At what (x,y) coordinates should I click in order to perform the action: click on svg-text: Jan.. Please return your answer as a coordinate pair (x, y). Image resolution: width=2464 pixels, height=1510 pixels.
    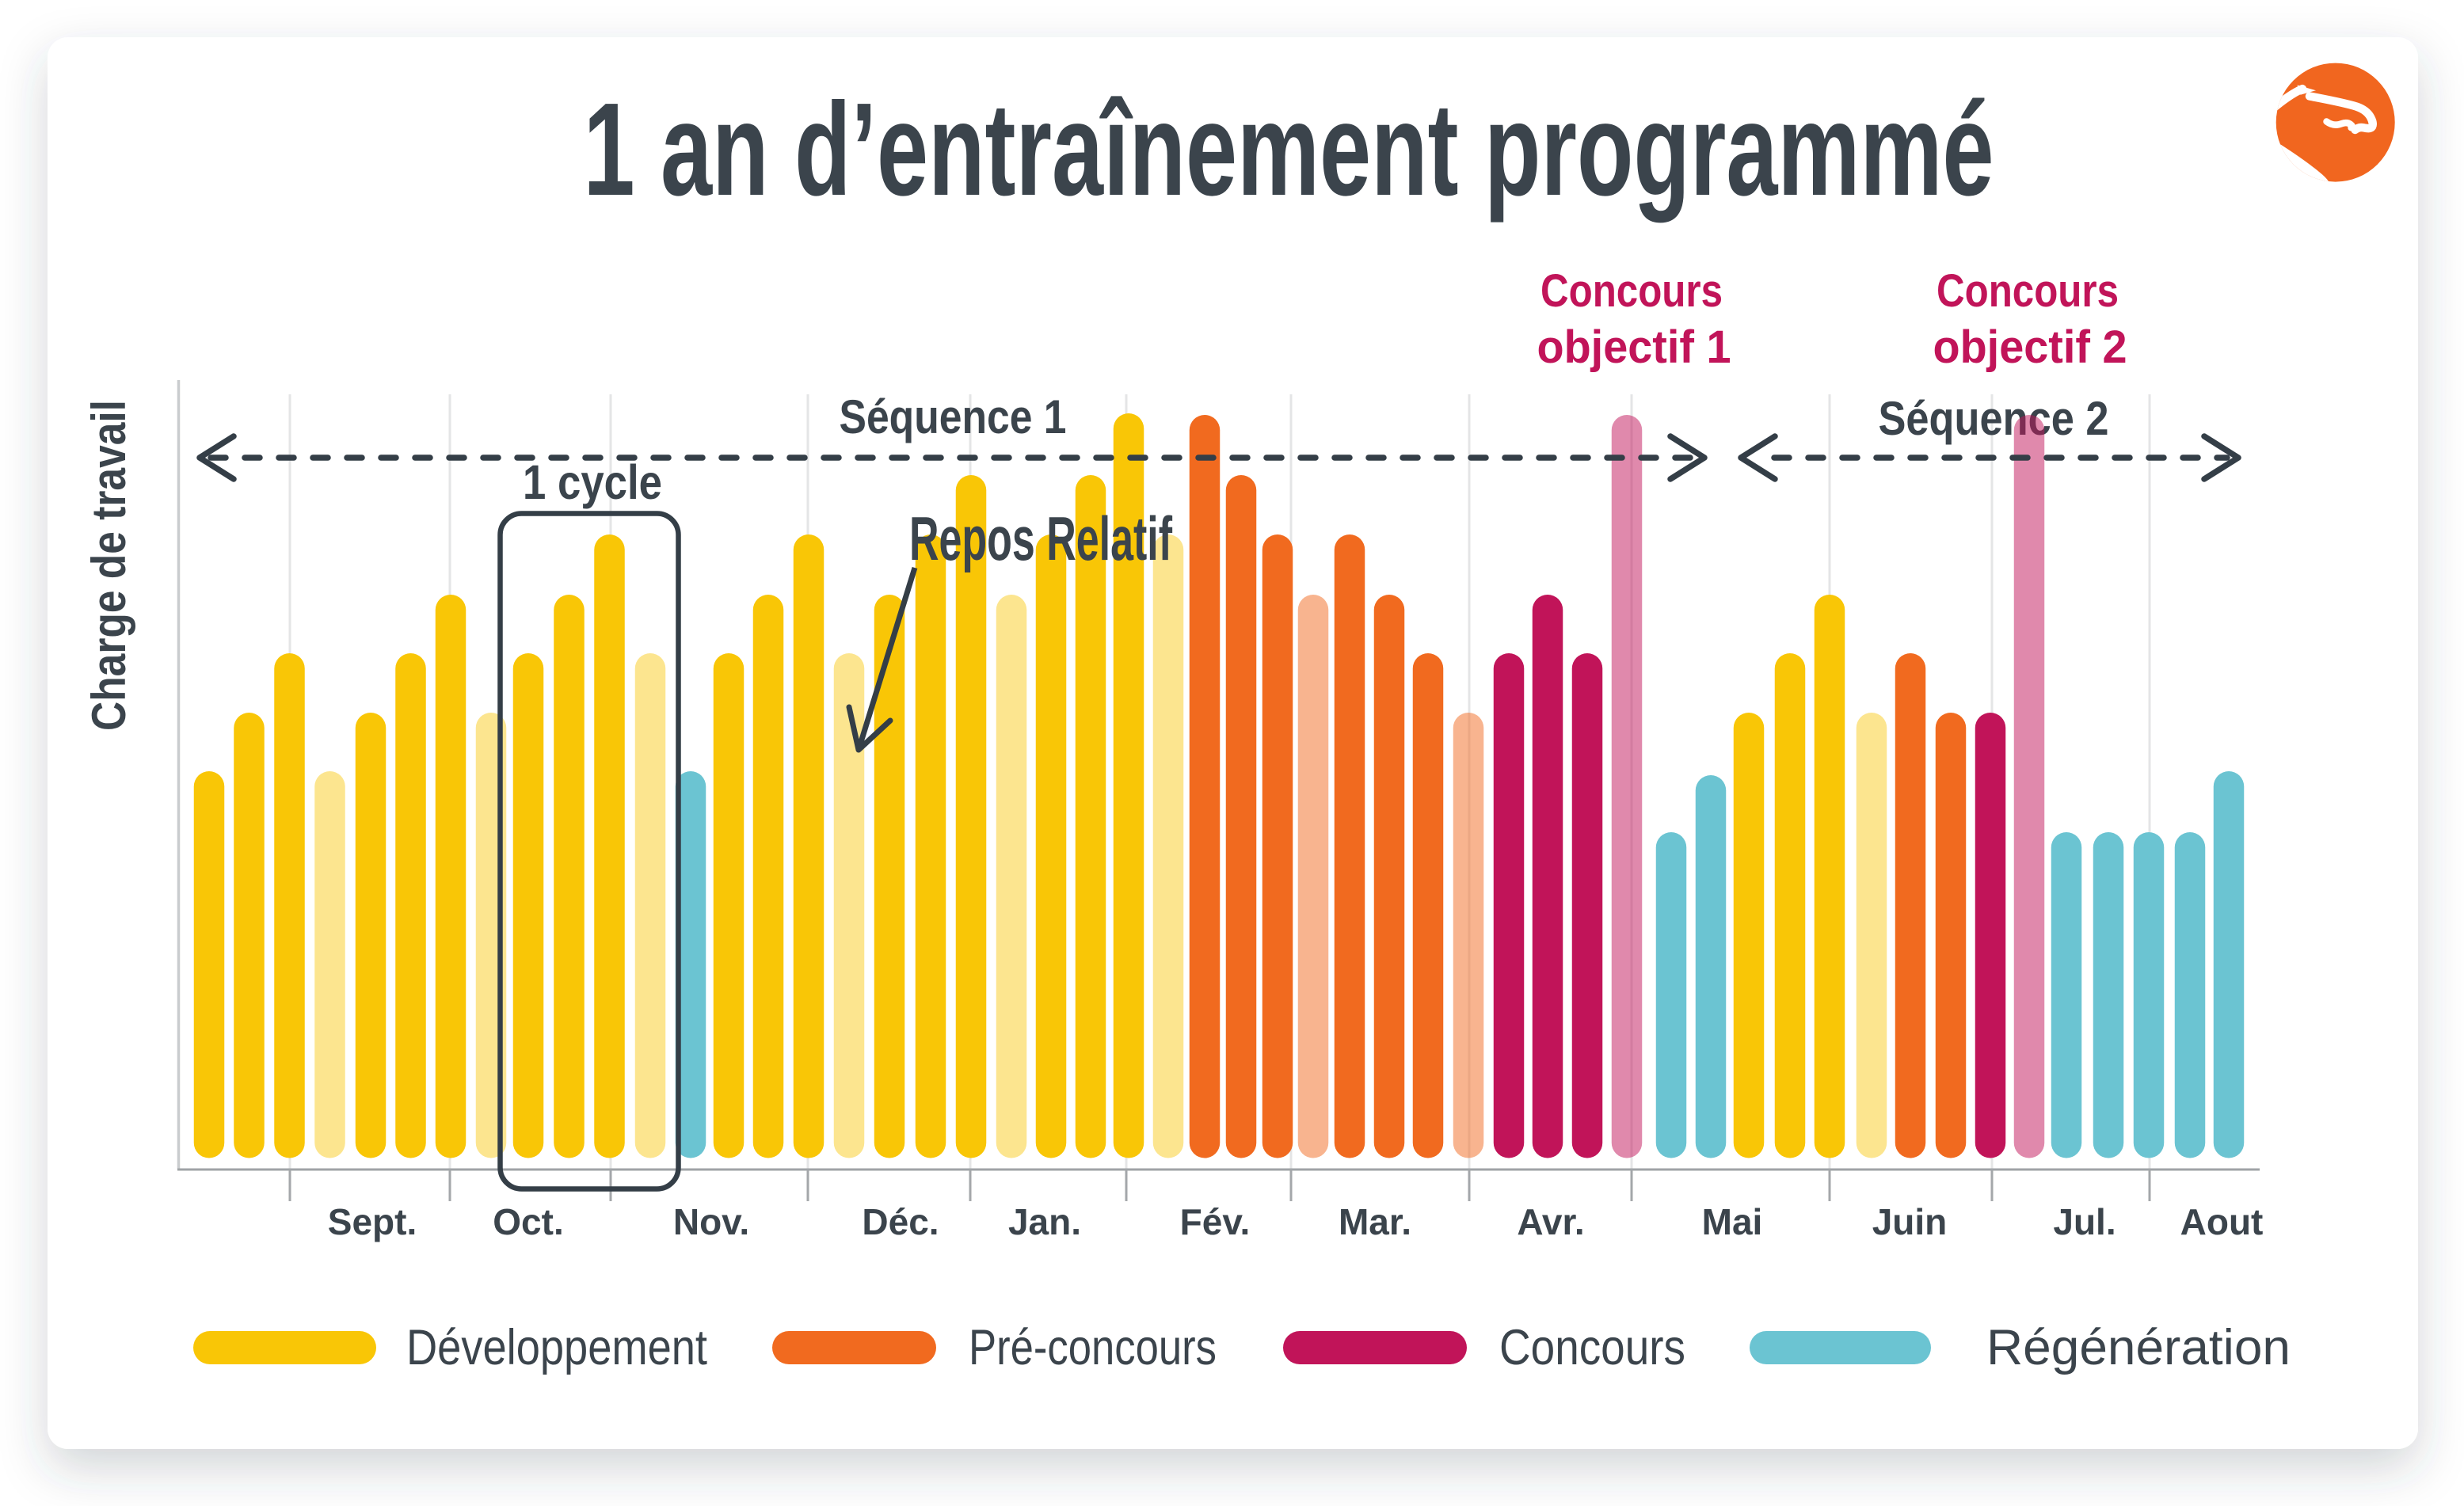
    Looking at the image, I should click on (1044, 1221).